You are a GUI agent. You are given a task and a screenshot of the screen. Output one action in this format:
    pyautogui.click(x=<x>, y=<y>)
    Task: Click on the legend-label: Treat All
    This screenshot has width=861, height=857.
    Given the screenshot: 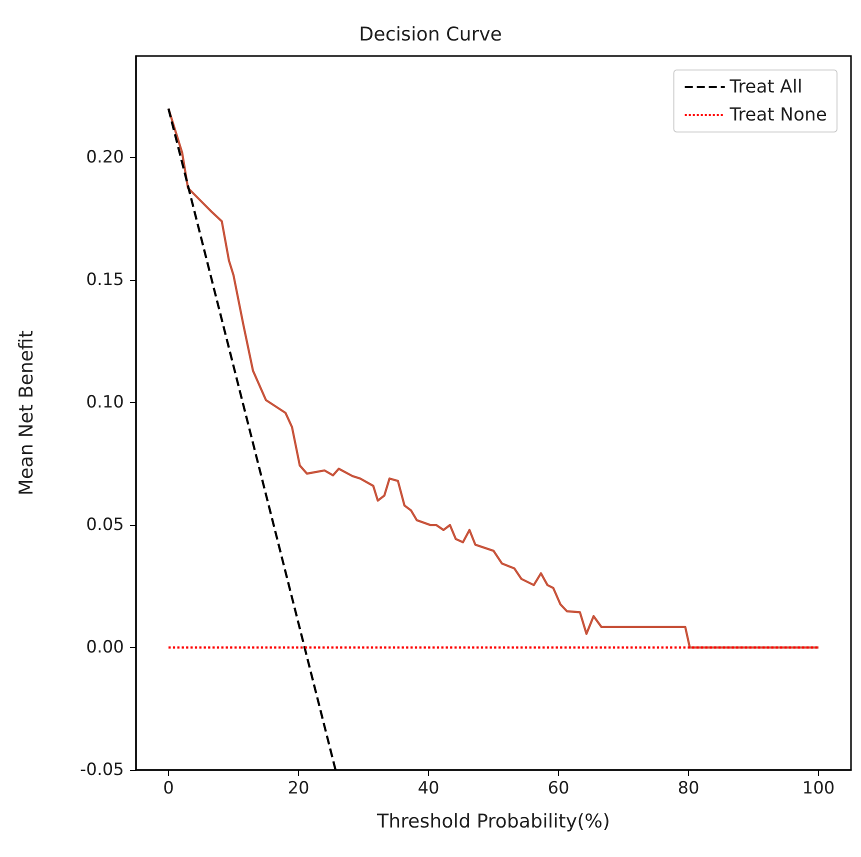 What is the action you would take?
    pyautogui.click(x=765, y=87)
    